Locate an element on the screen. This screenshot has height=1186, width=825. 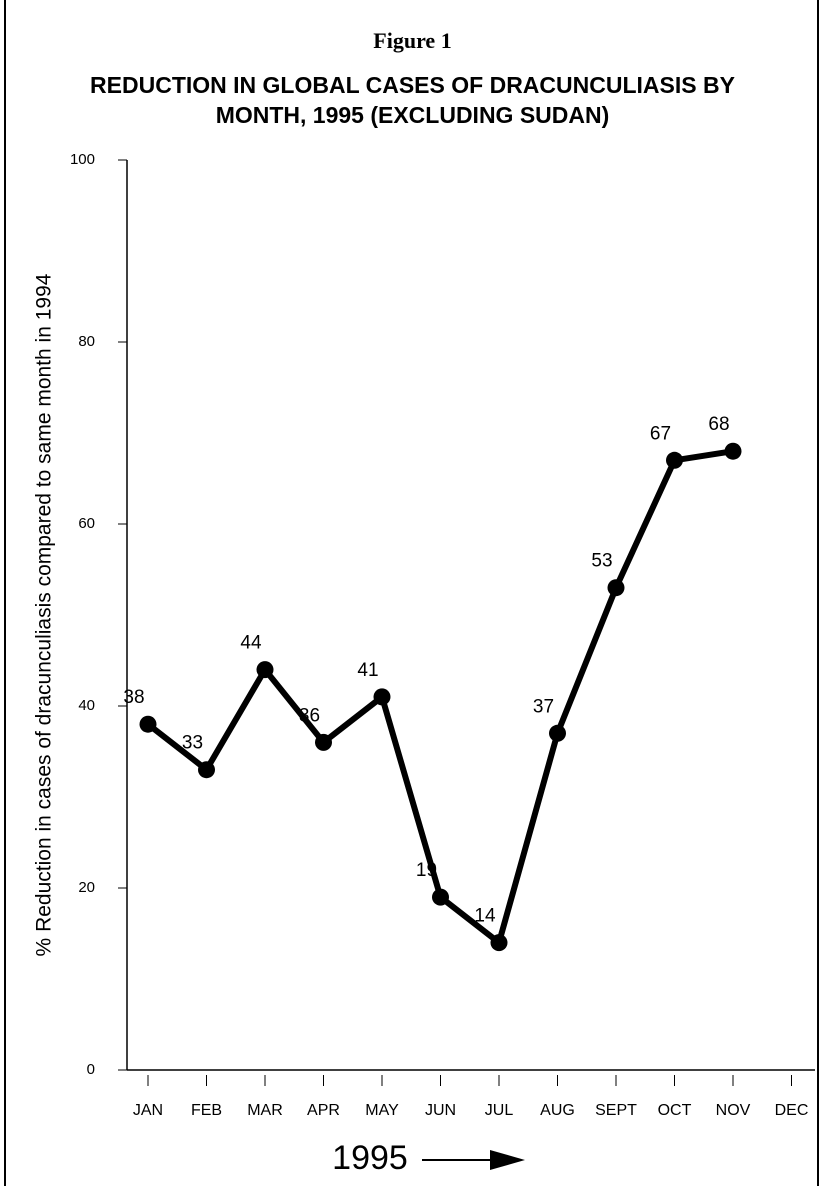
y-tick-label: 0 is located at coordinates (91, 1069).